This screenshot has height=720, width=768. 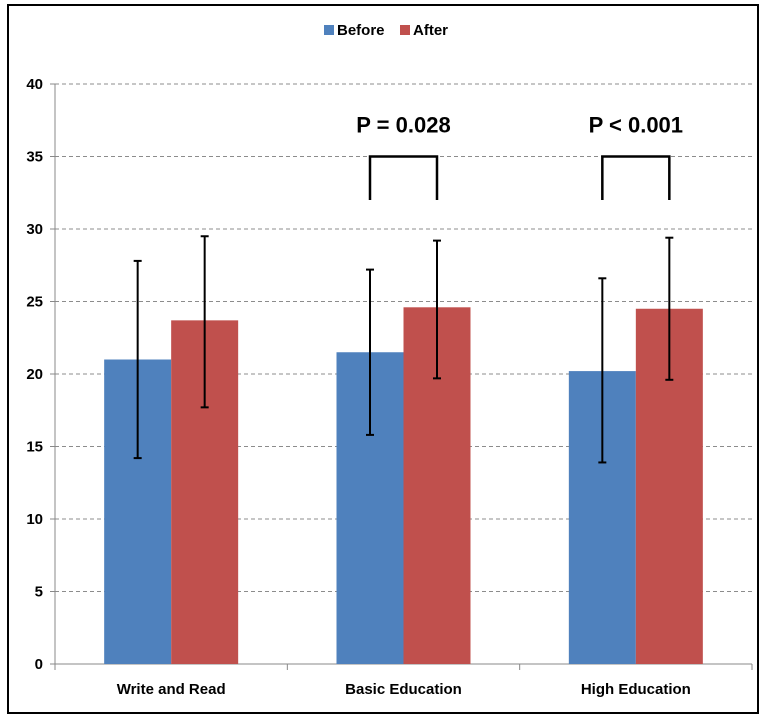 What do you see at coordinates (34, 447) in the screenshot?
I see `y-tick-label-15: 15` at bounding box center [34, 447].